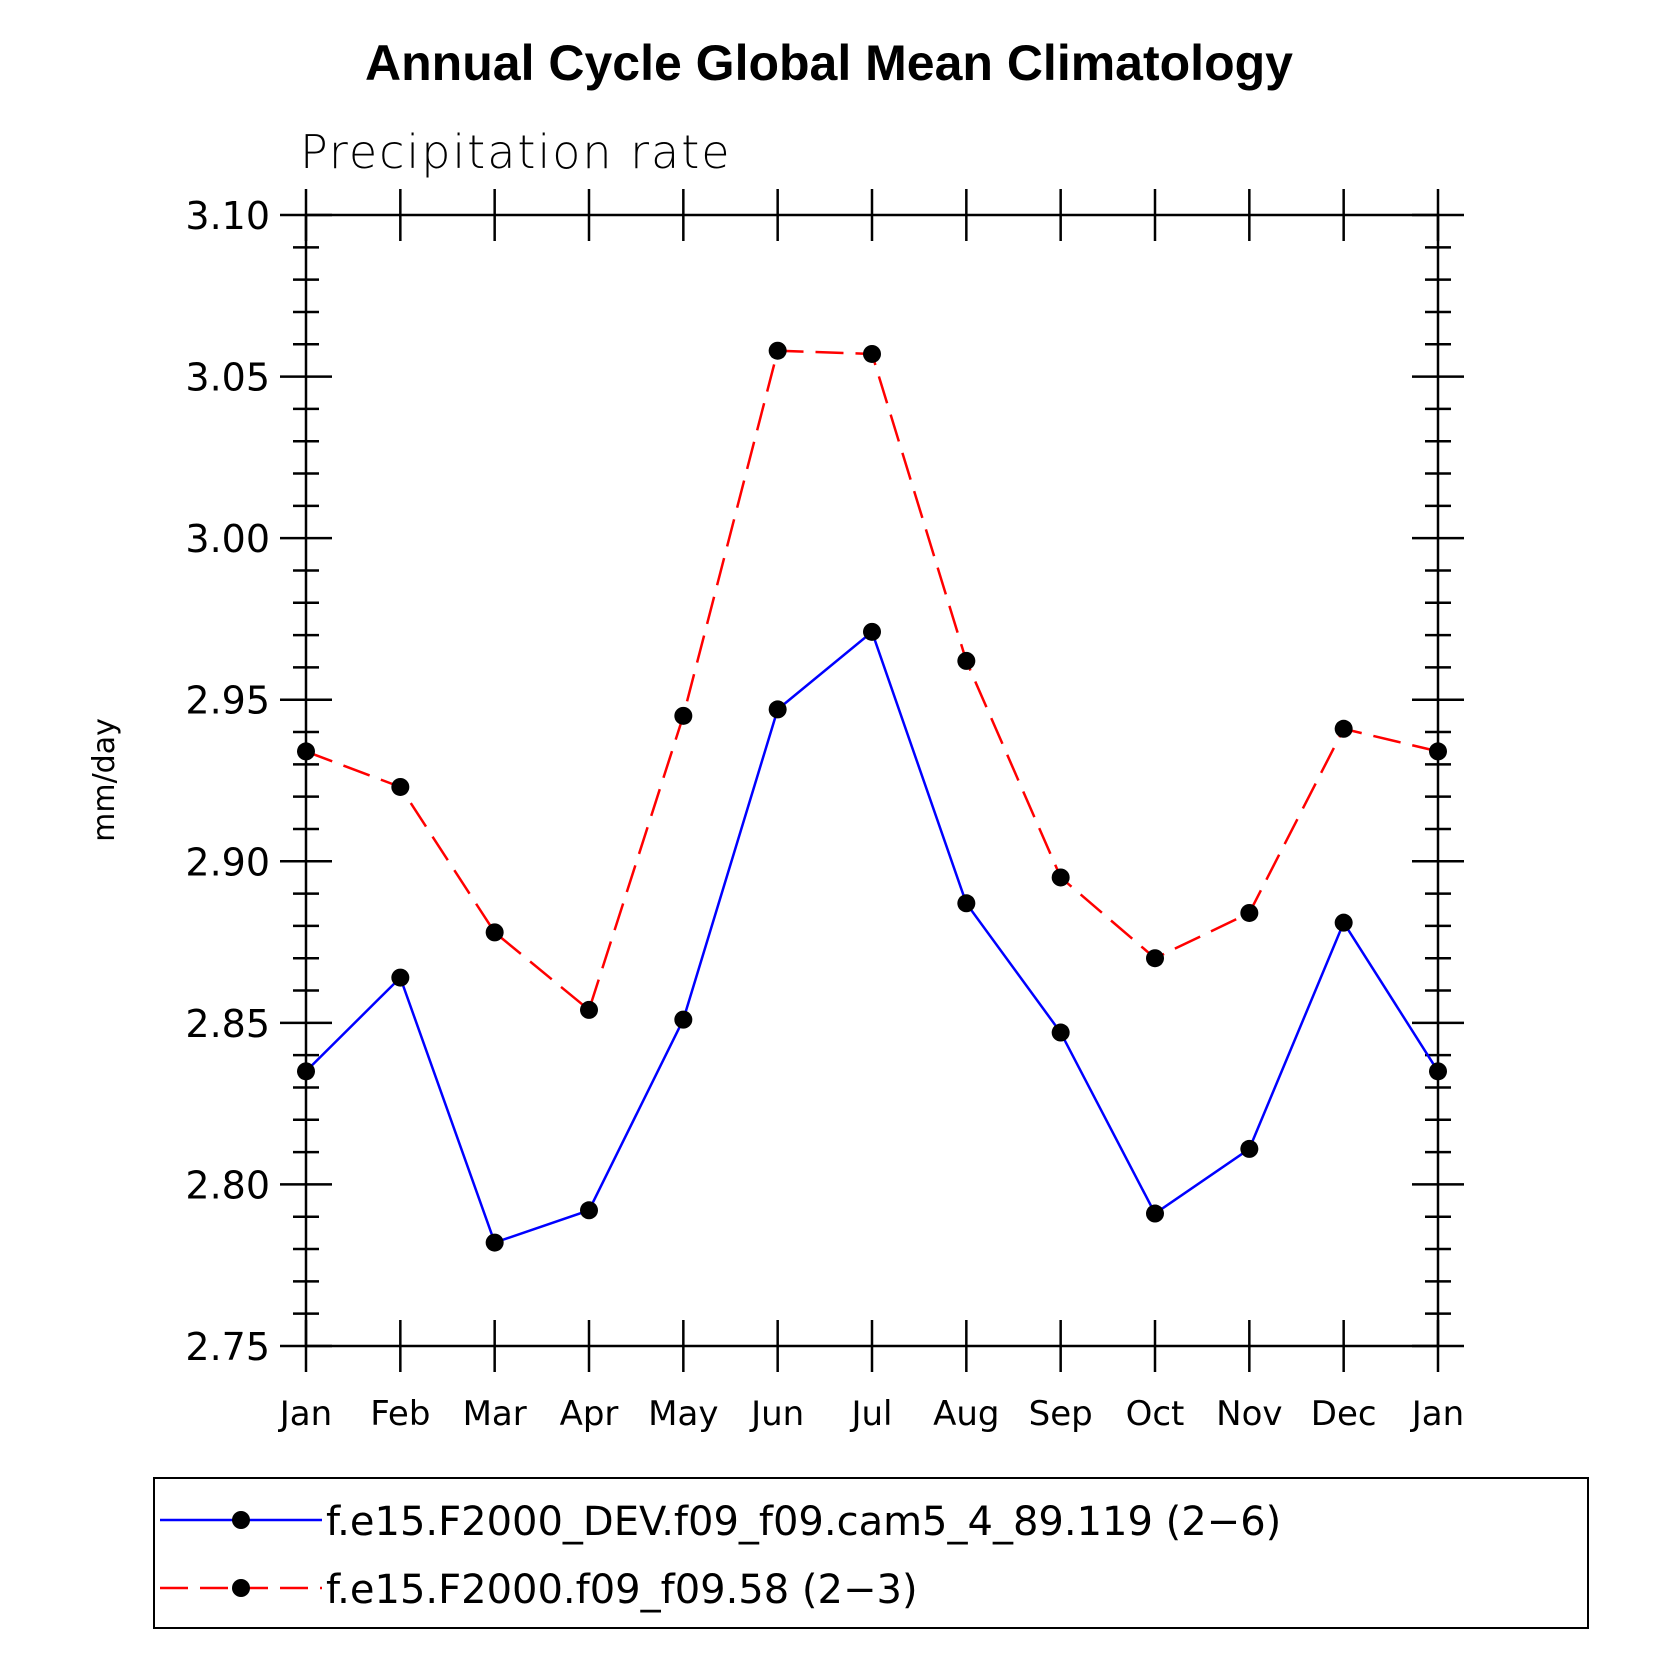 This screenshot has width=1658, height=1658. I want to click on chart-subtitle: Precipitation rate, so click(516, 152).